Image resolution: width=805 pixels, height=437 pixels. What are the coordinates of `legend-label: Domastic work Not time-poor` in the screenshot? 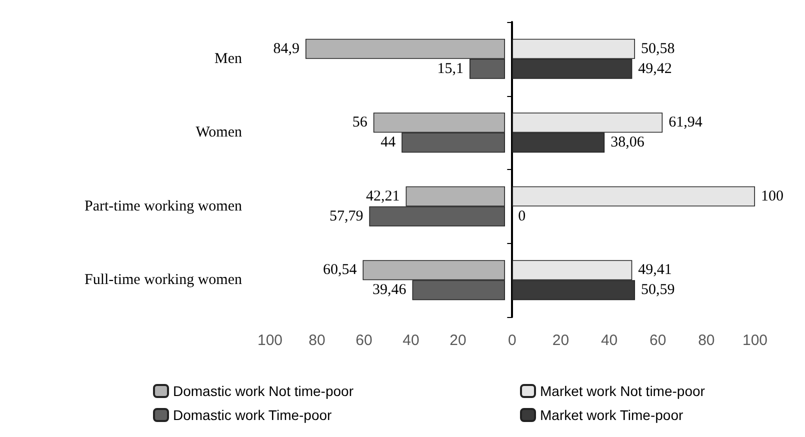 It's located at (263, 391).